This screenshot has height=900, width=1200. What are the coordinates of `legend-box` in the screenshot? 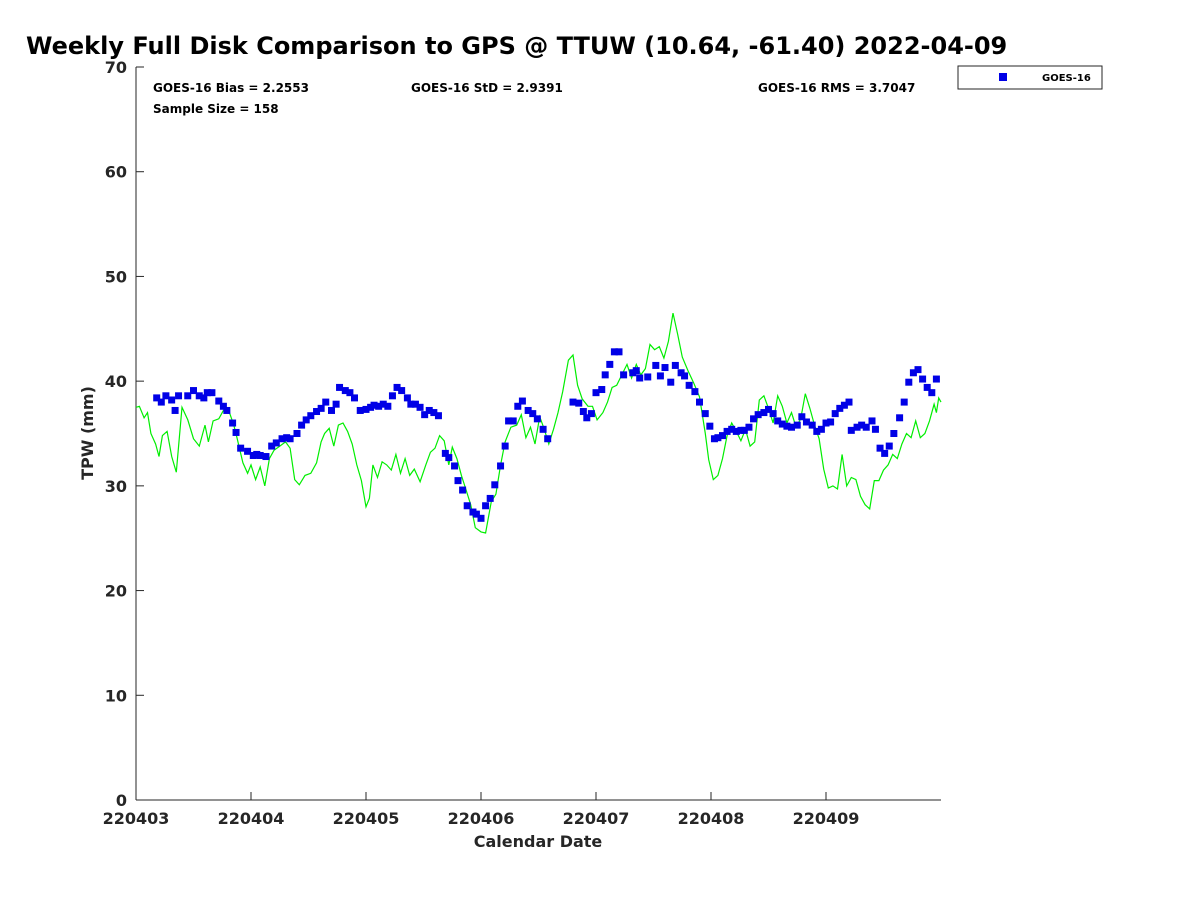 It's located at (1030, 77).